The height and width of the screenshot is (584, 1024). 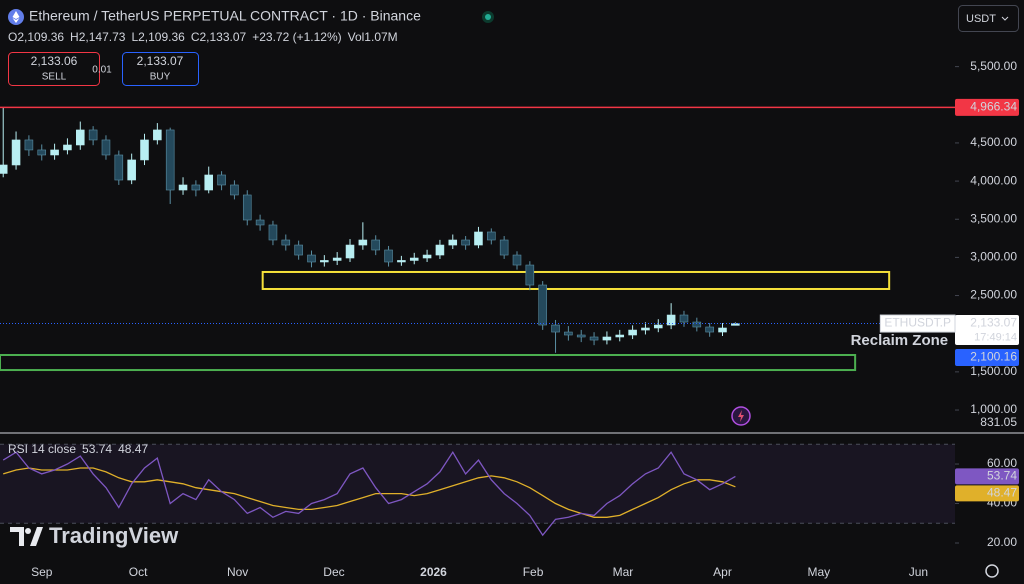 I want to click on y-tick-label: 3,000.00, so click(x=993, y=257).